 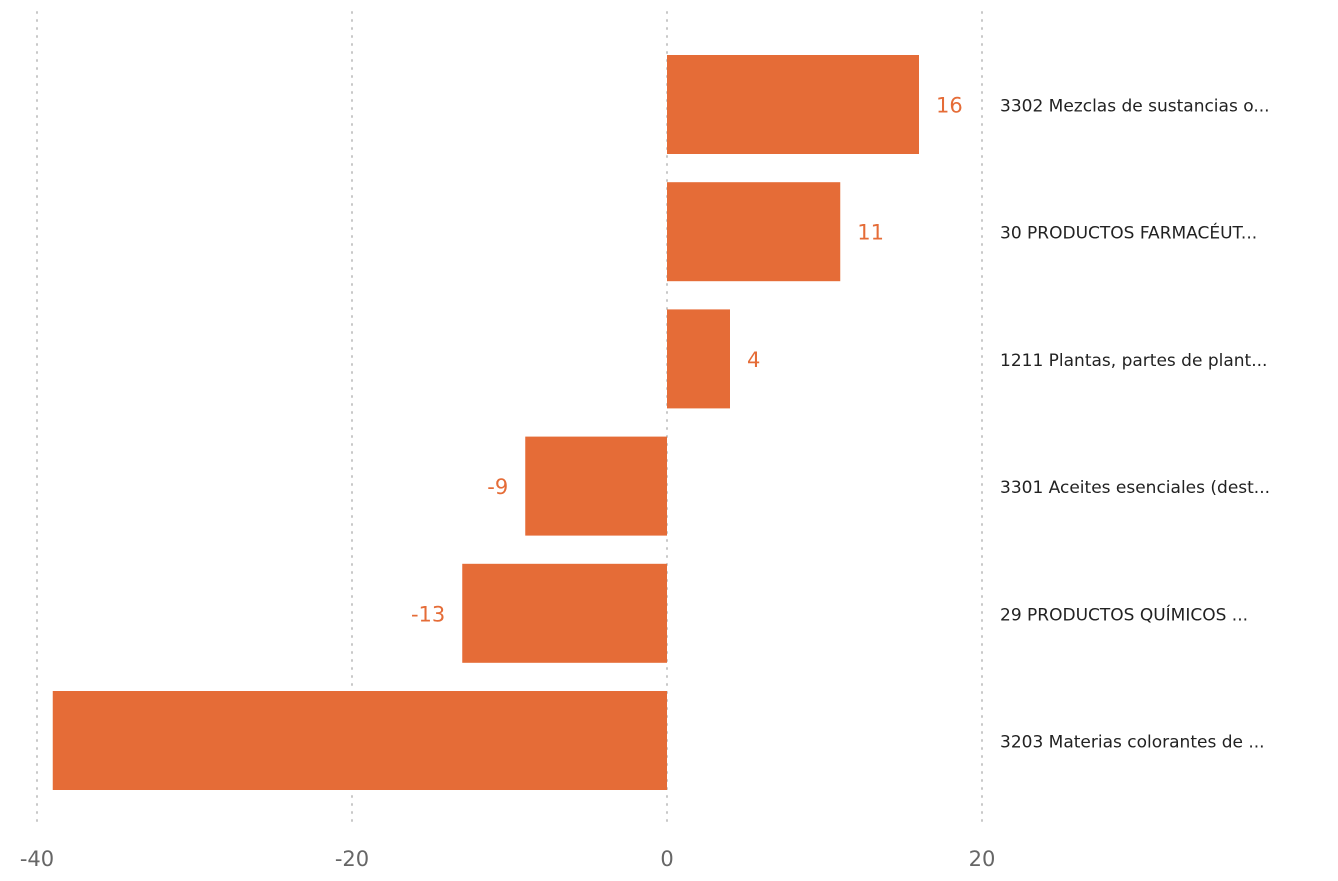 I want to click on data-label: 4, so click(x=753, y=360).